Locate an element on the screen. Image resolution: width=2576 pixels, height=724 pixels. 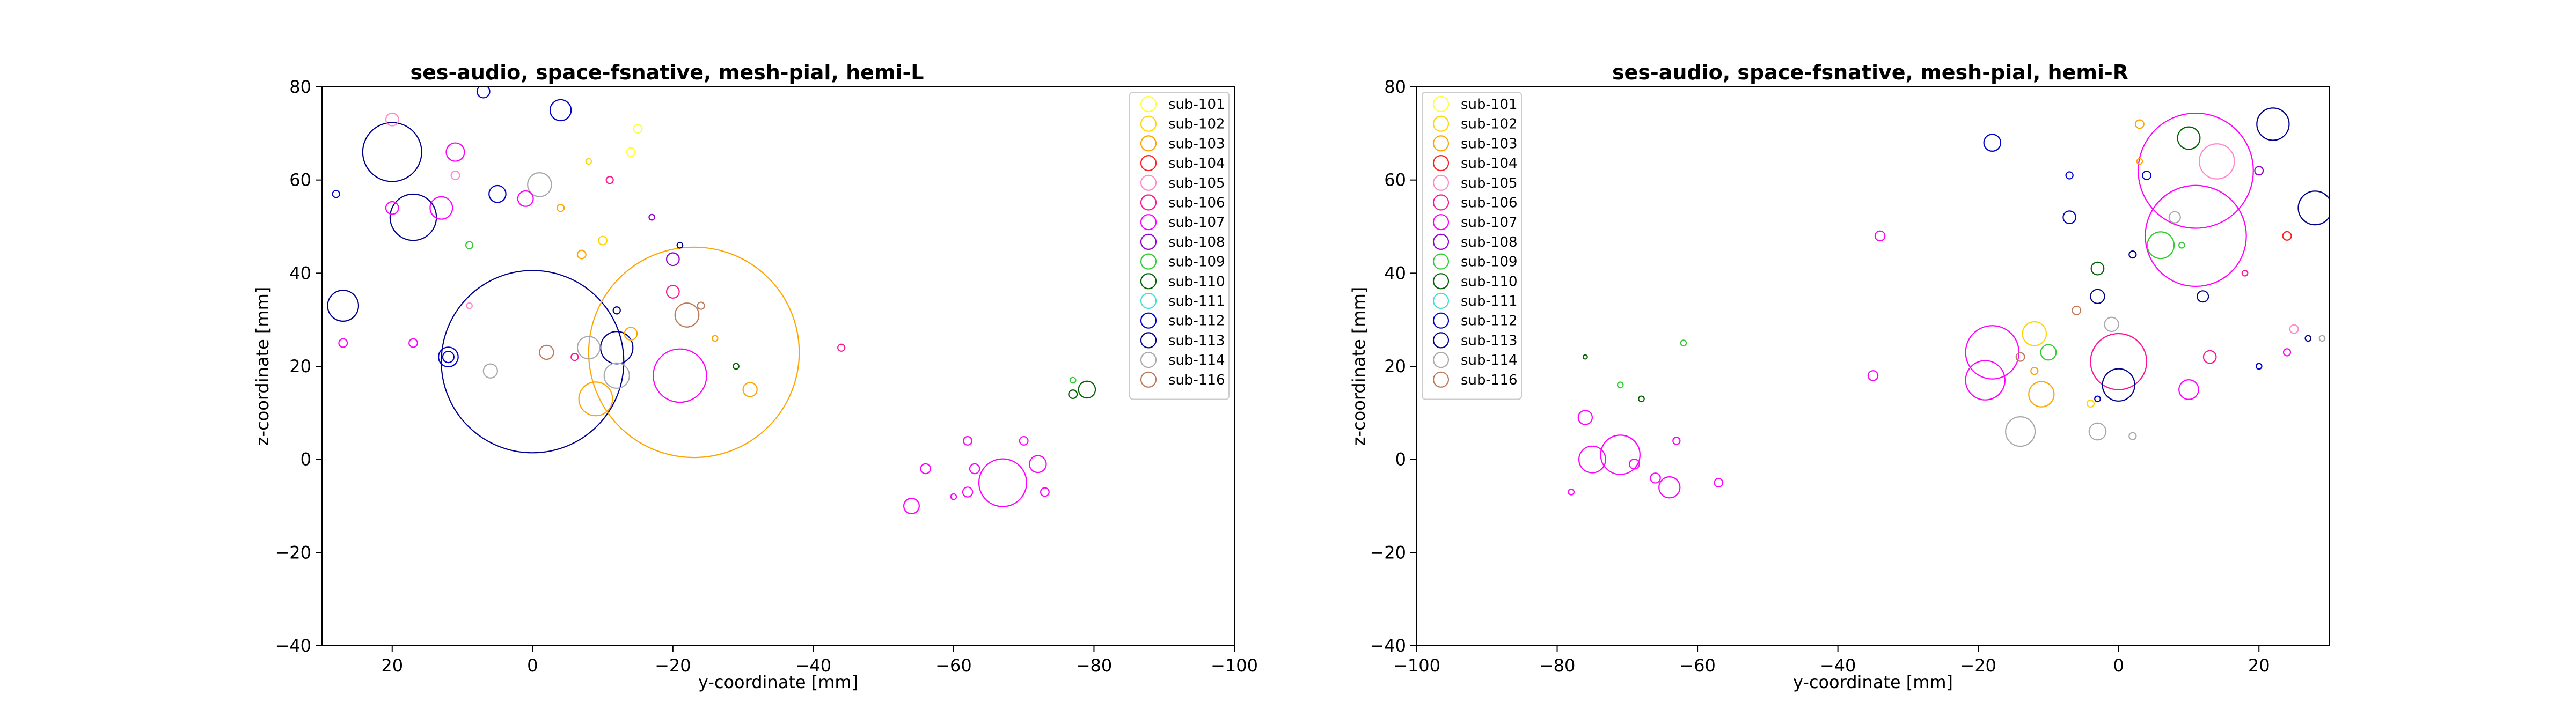
legend-label: sub-116 is located at coordinates (1196, 380).